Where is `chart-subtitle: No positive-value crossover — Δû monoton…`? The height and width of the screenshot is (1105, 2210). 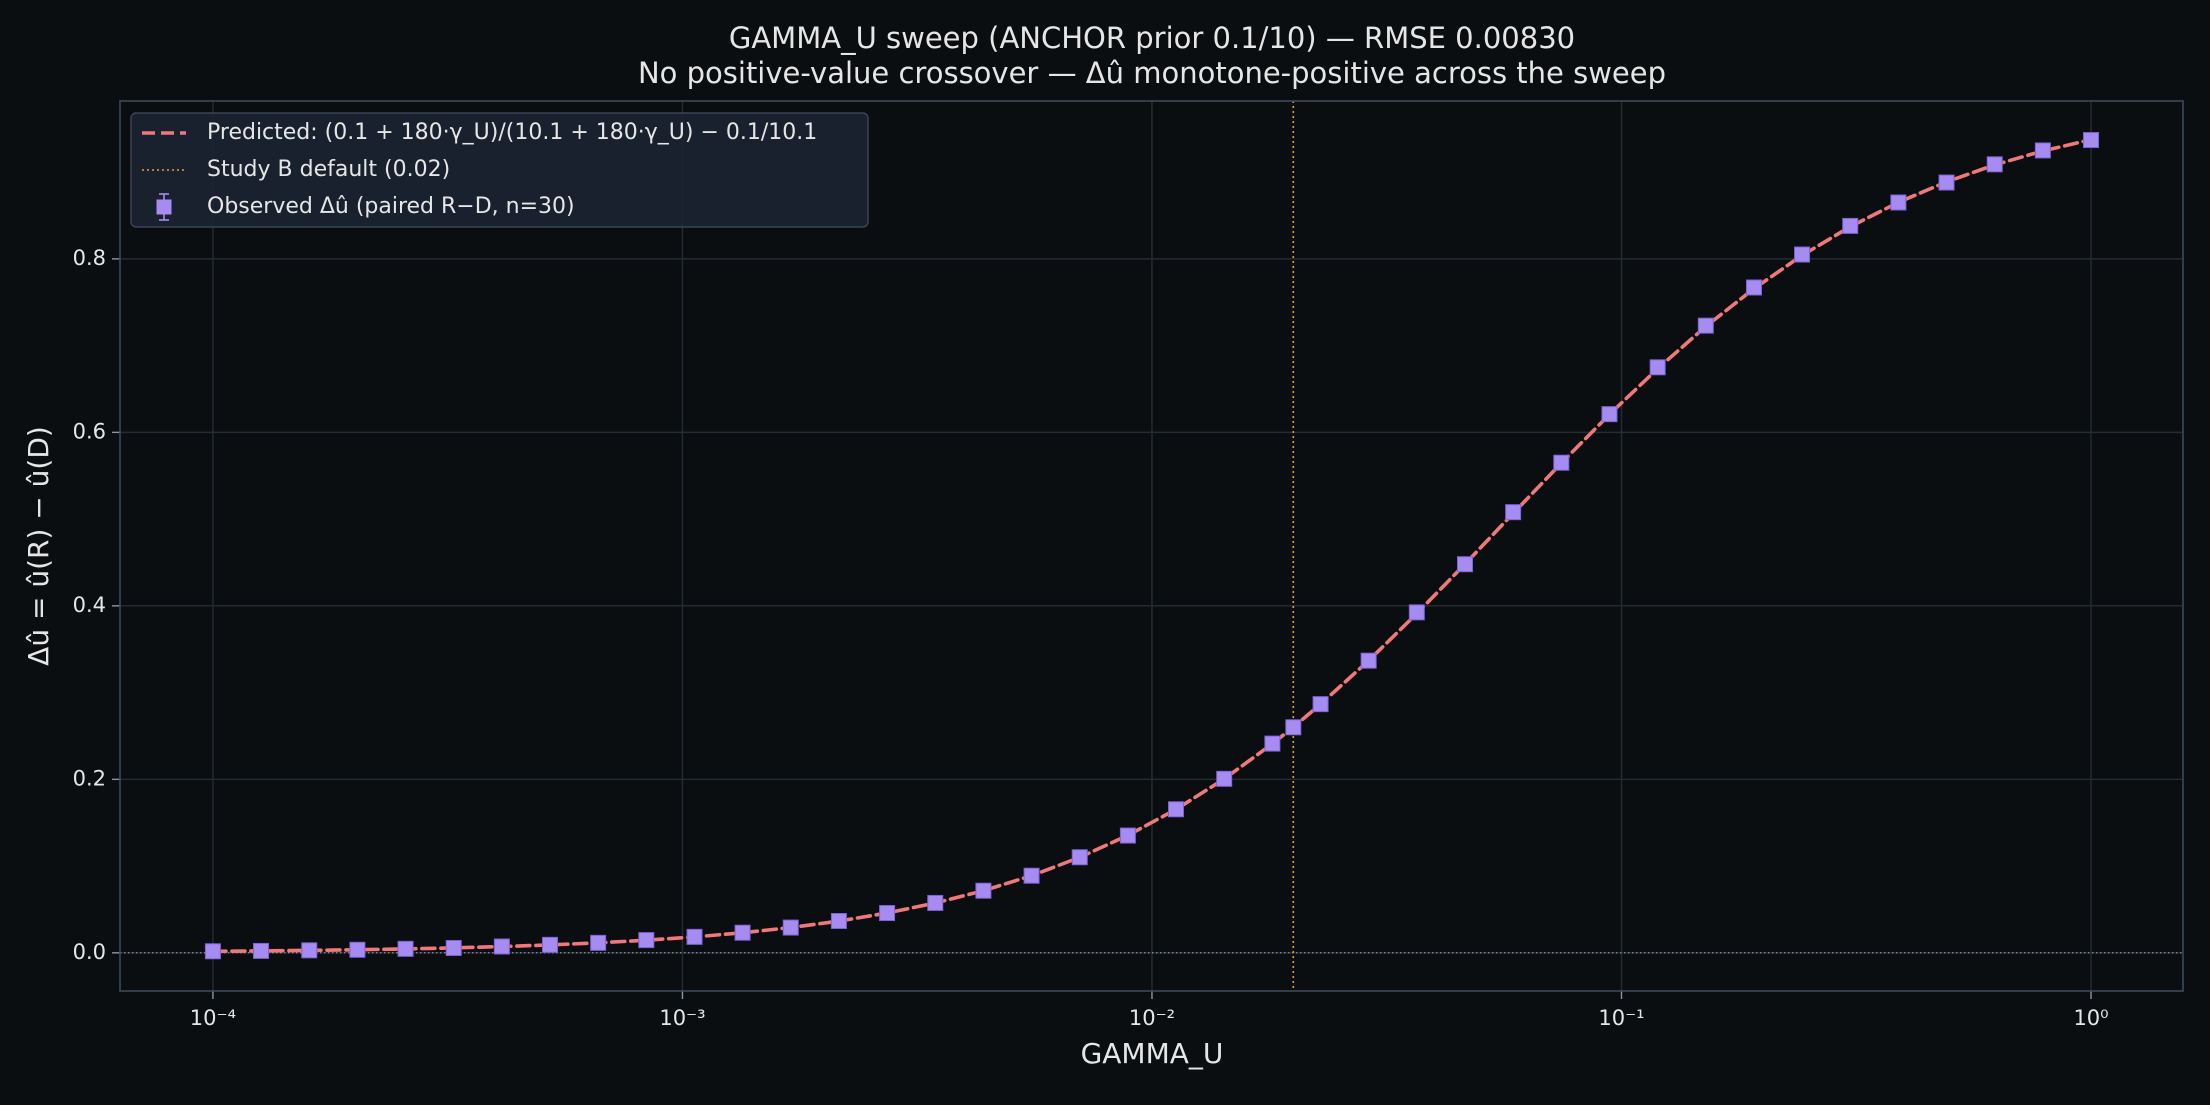 chart-subtitle: No positive-value crossover — Δû monoton… is located at coordinates (1152, 73).